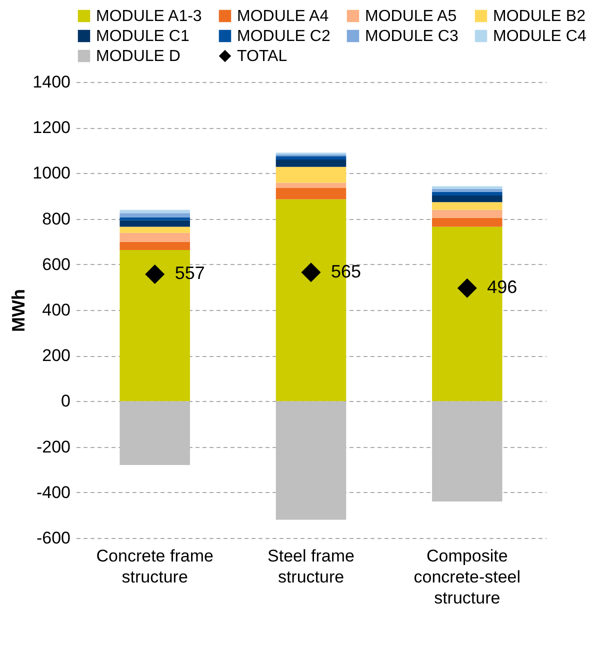 The width and height of the screenshot is (600, 646). What do you see at coordinates (143, 36) in the screenshot?
I see `legend-label: MODULE C1` at bounding box center [143, 36].